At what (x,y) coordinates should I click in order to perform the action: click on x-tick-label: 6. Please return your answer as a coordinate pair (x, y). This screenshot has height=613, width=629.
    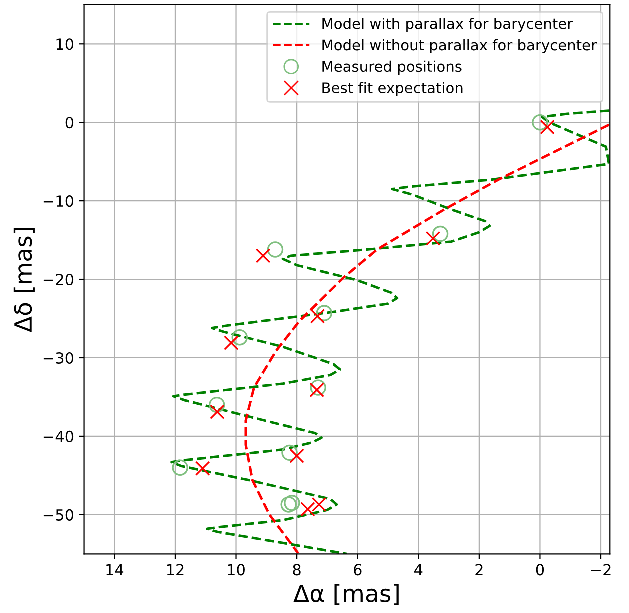
    Looking at the image, I should click on (358, 570).